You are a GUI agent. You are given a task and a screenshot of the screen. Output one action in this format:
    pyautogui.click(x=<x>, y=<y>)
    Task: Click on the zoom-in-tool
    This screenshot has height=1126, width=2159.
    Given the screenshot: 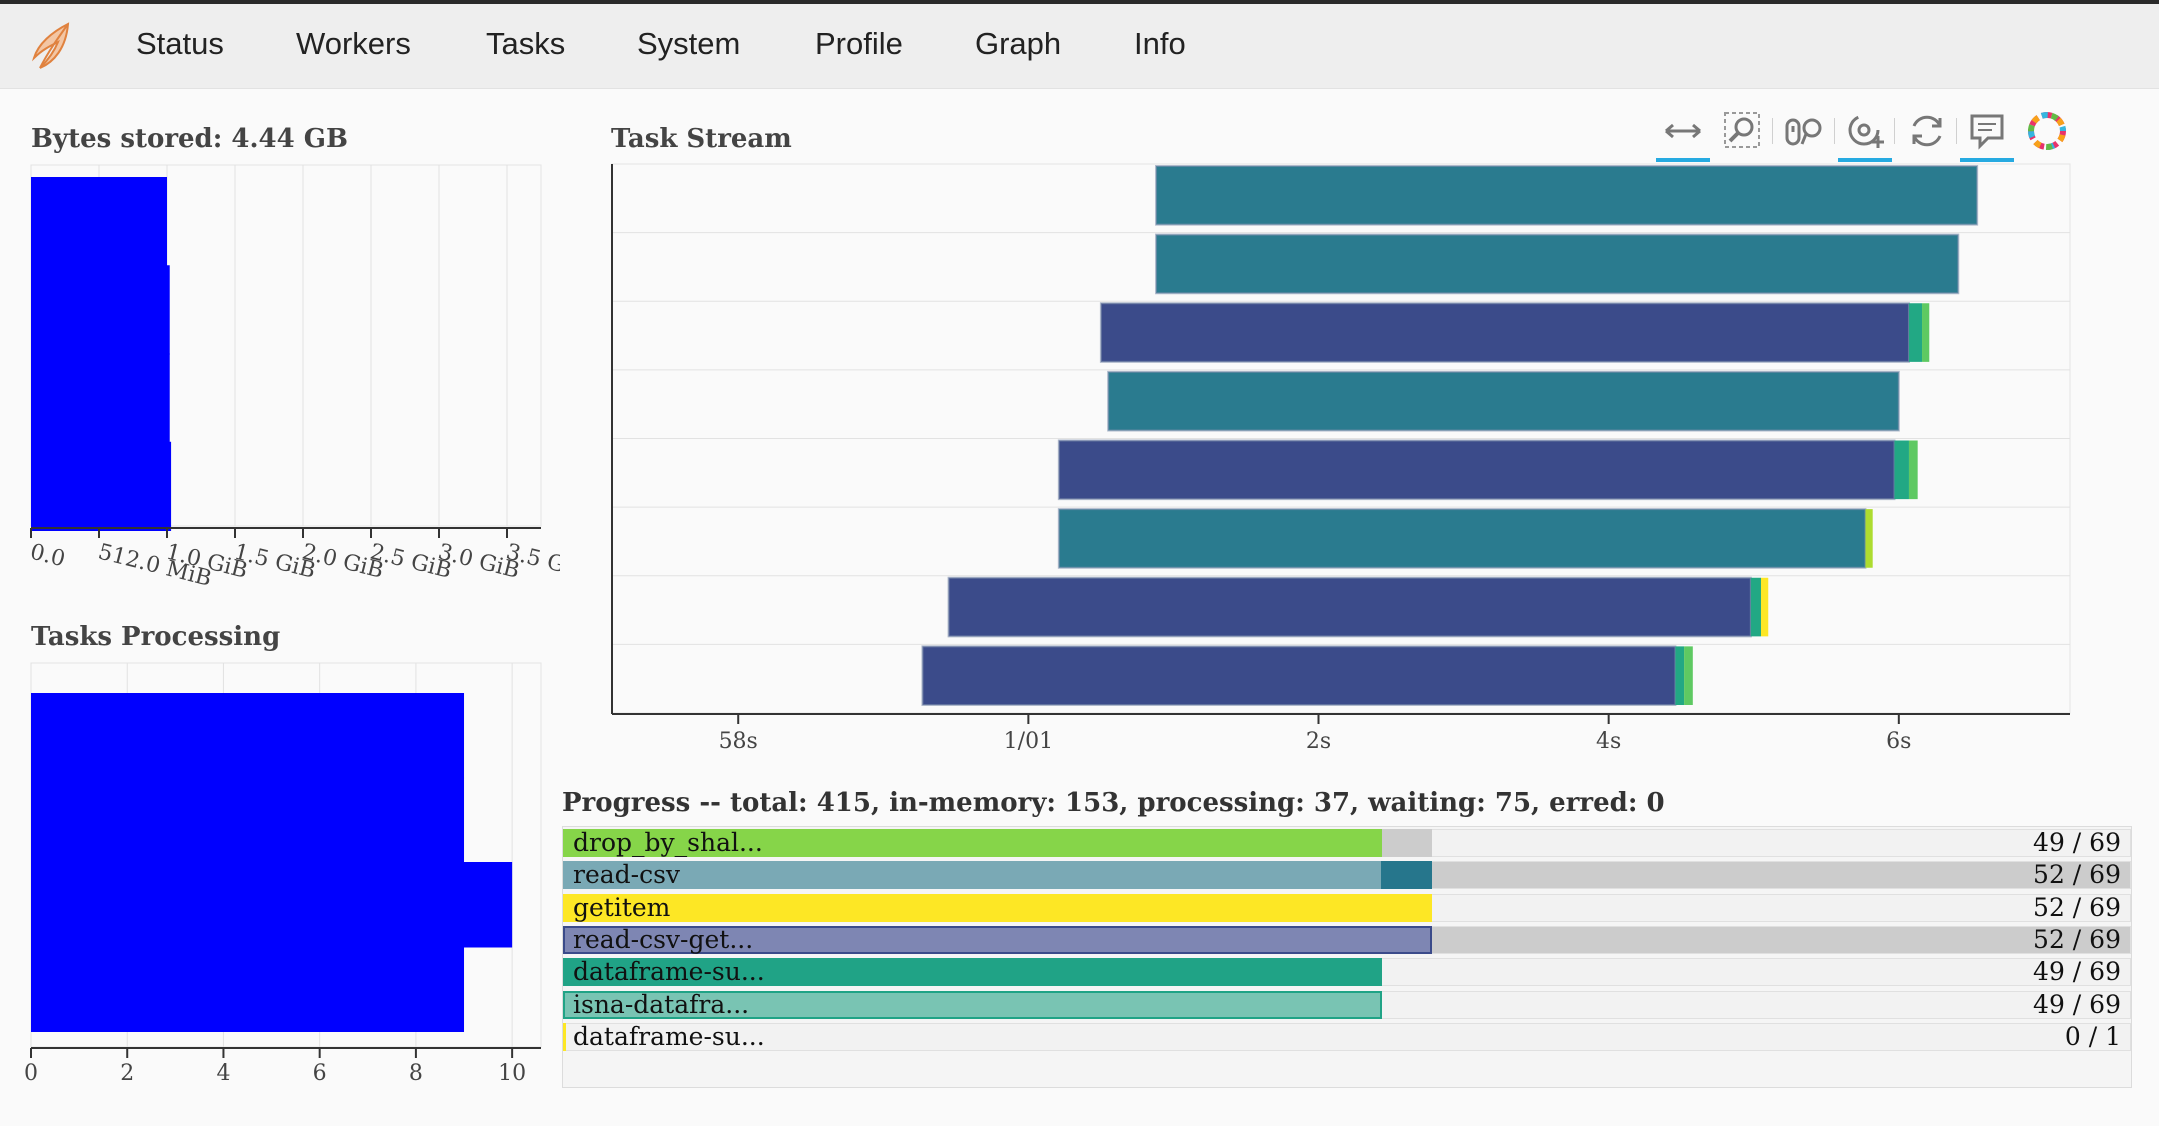 What is the action you would take?
    pyautogui.click(x=1865, y=134)
    